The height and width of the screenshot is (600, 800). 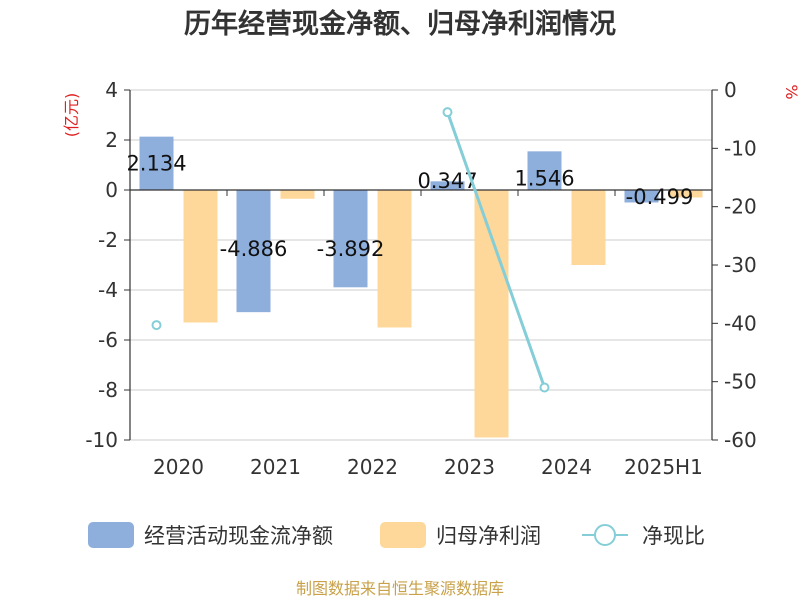 What do you see at coordinates (108, 290) in the screenshot?
I see `left-tick-label: -4` at bounding box center [108, 290].